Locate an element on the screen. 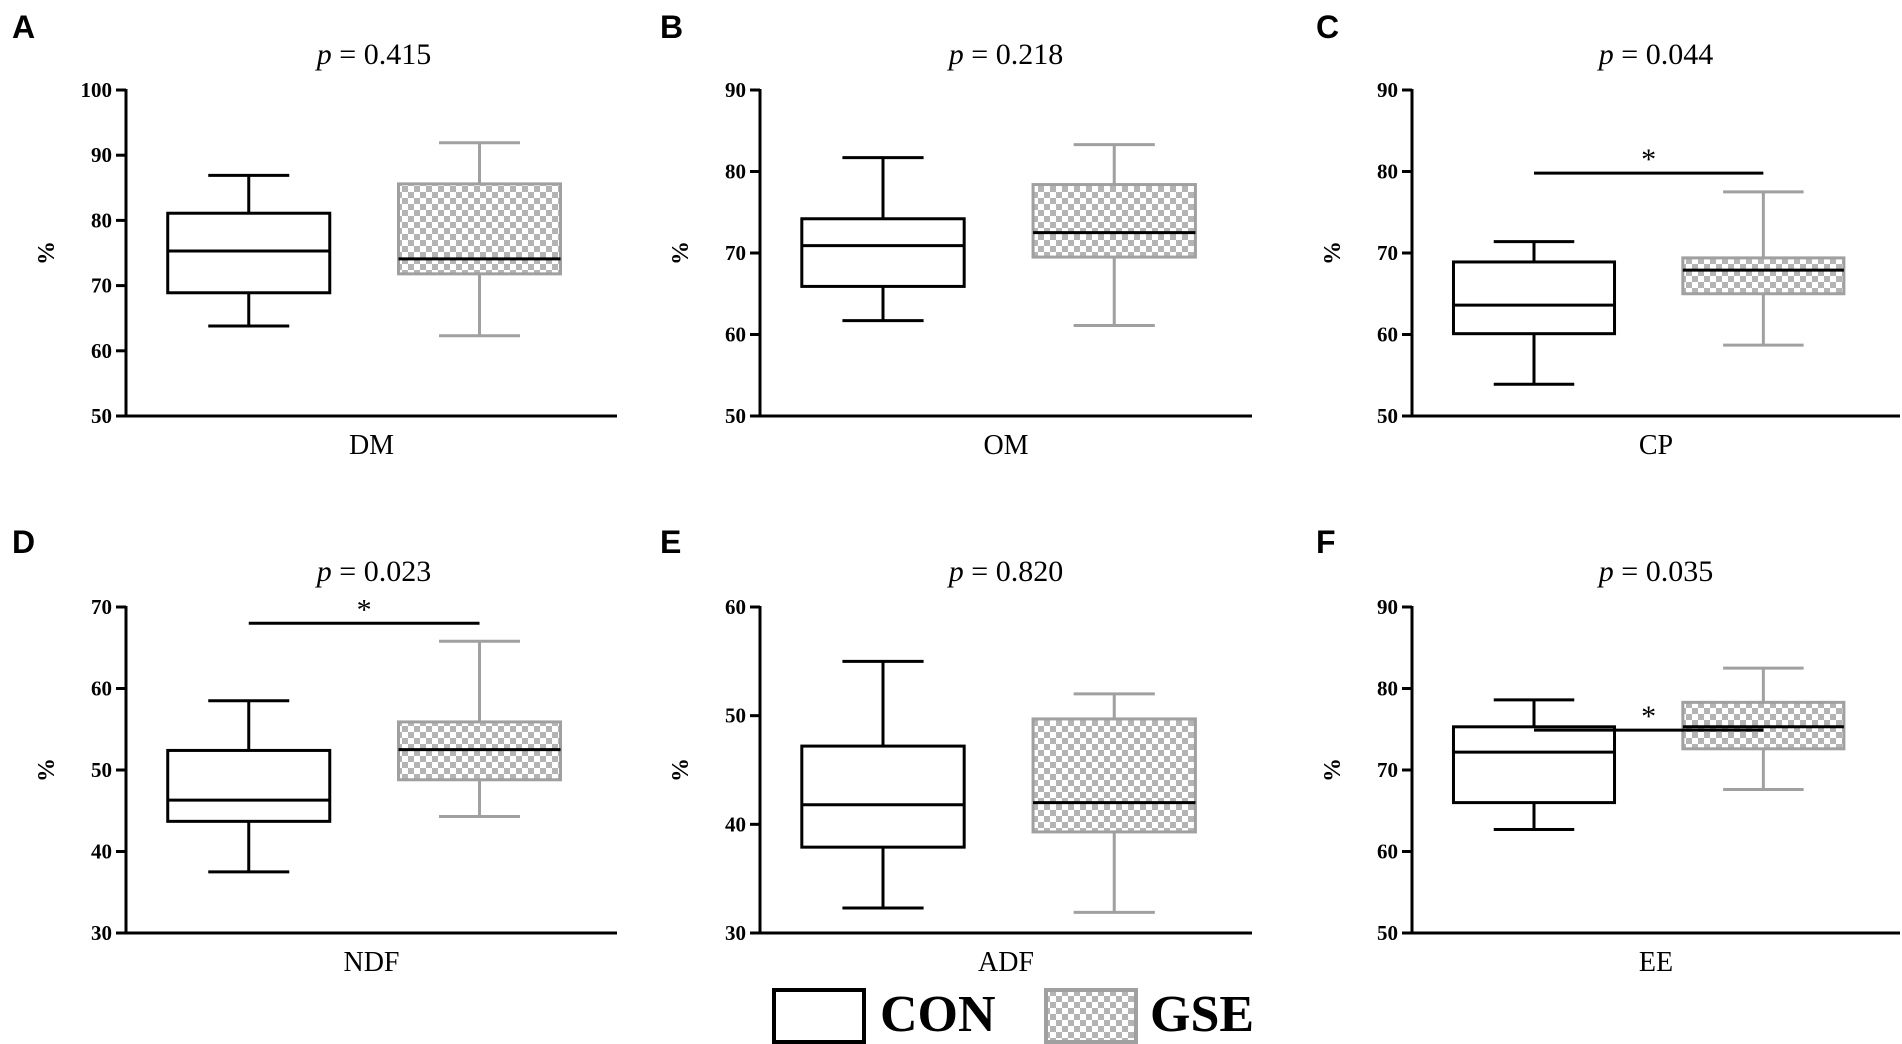 Image resolution: width=1902 pixels, height=1044 pixels. panel-letter: C is located at coordinates (1327, 27).